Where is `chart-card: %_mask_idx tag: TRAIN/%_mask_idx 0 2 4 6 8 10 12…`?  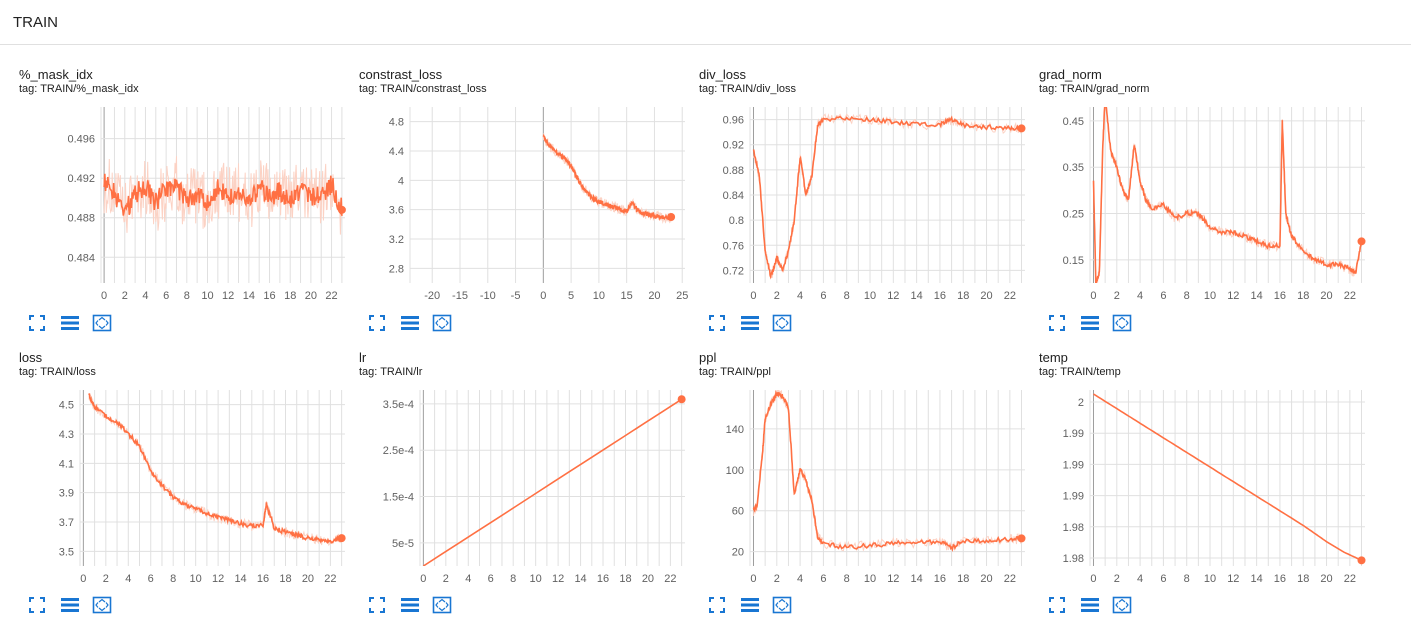 chart-card: %_mask_idx tag: TRAIN/%_mask_idx 0 2 4 6 8 10 12… is located at coordinates (189, 202).